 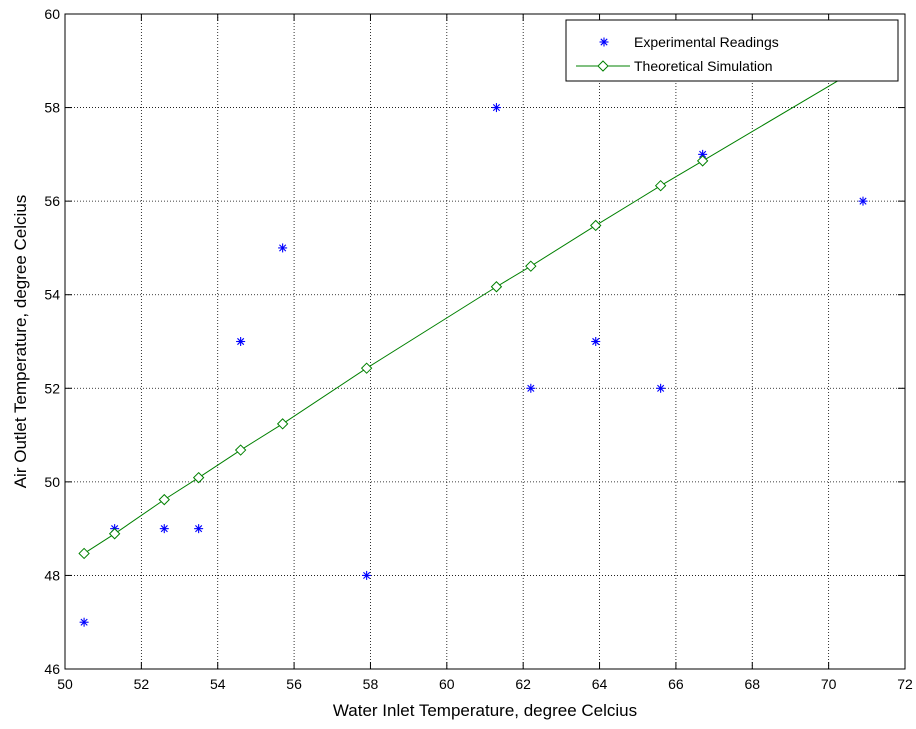 I want to click on x-tick-label: 58, so click(x=371, y=684).